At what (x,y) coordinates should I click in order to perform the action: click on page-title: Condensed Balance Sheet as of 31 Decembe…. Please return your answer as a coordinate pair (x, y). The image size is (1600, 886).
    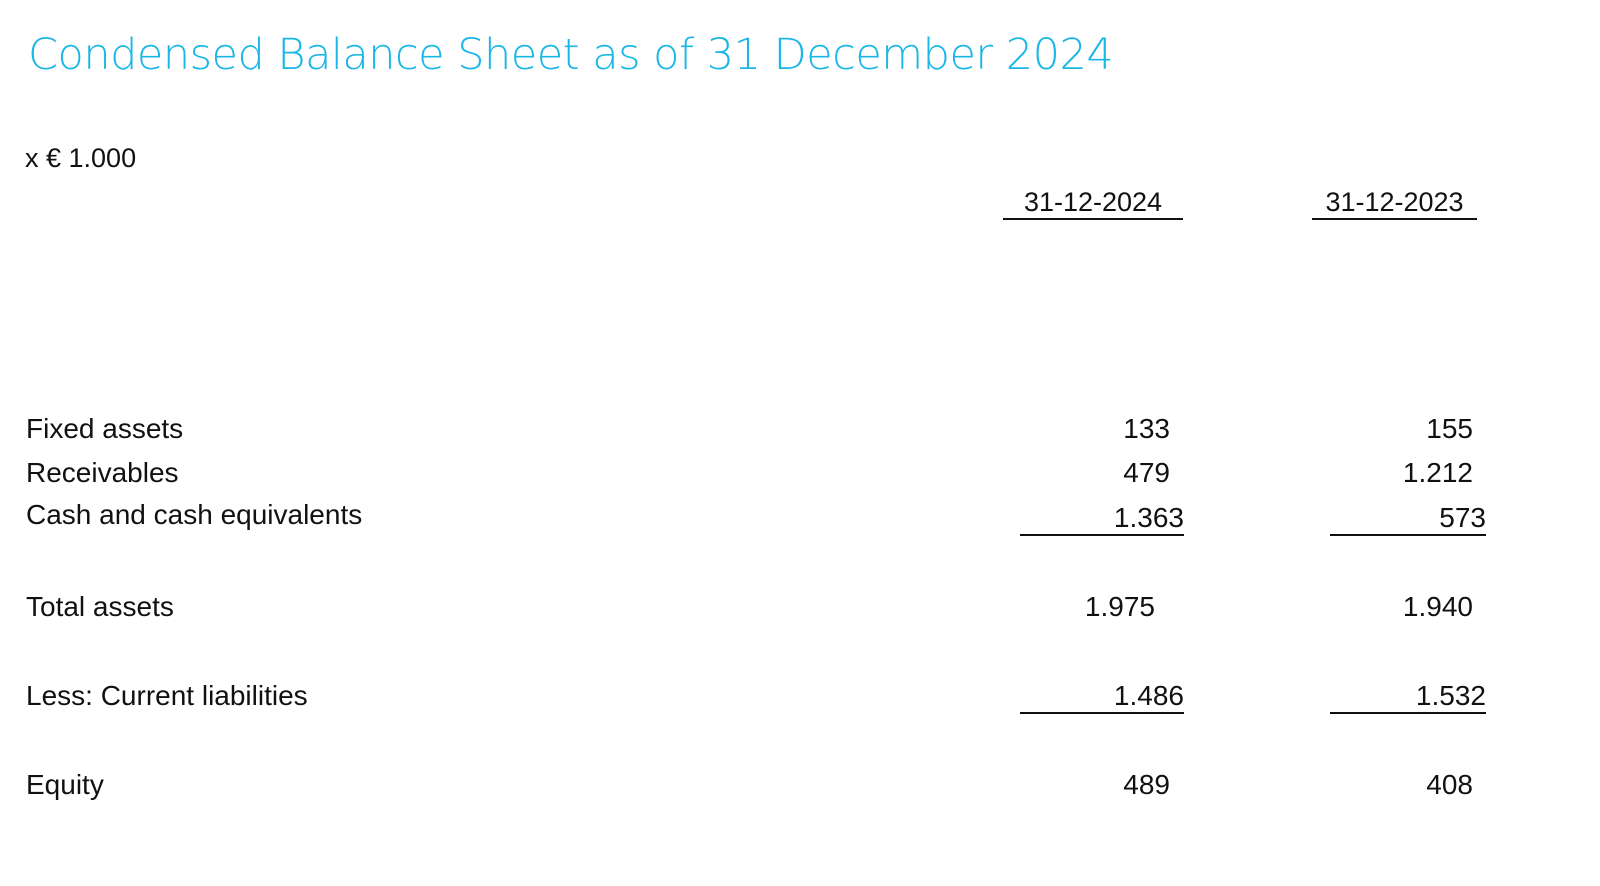
    Looking at the image, I should click on (571, 55).